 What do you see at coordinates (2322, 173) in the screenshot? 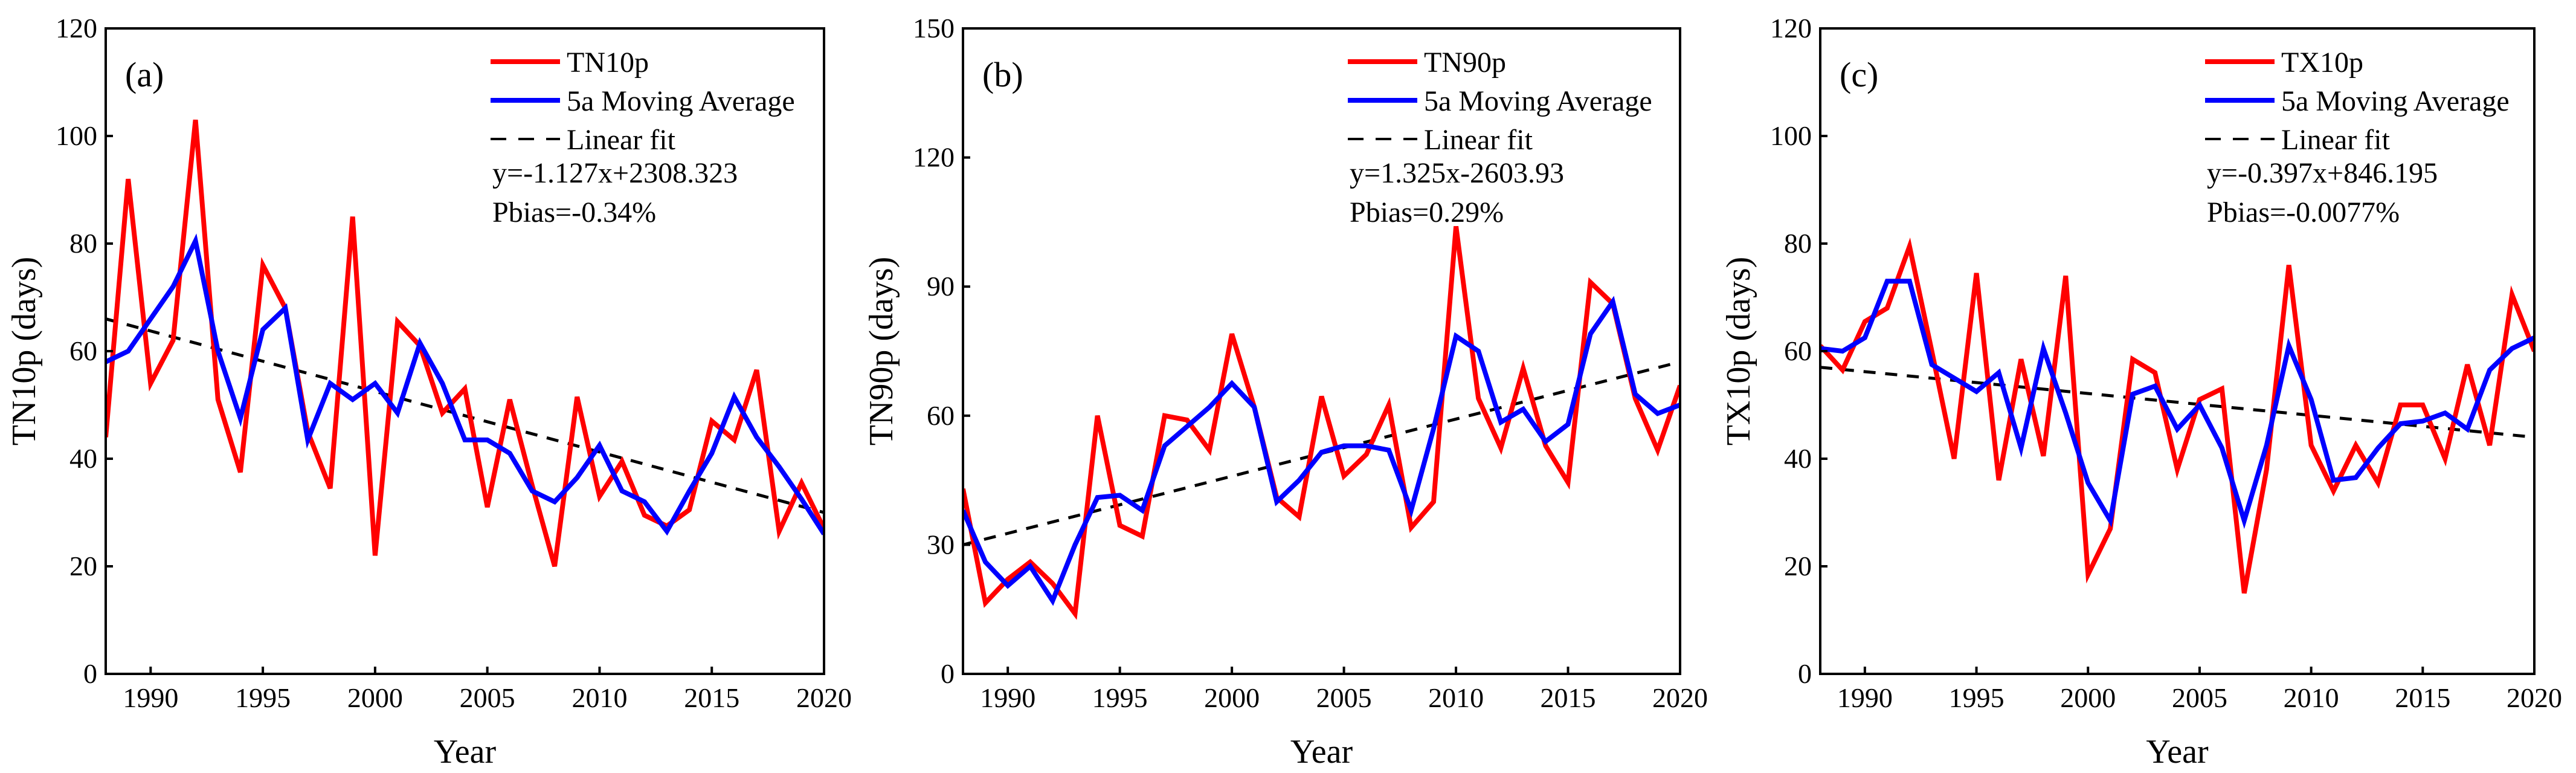
I see `fit-equation: y=-0.397x+846.195` at bounding box center [2322, 173].